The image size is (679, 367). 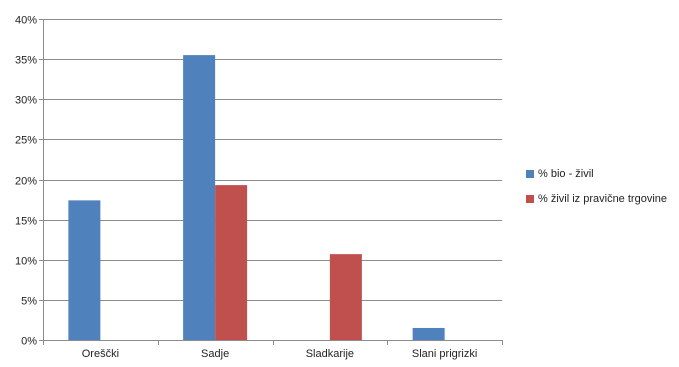 I want to click on x-tick-label: Oreščki, so click(x=100, y=354).